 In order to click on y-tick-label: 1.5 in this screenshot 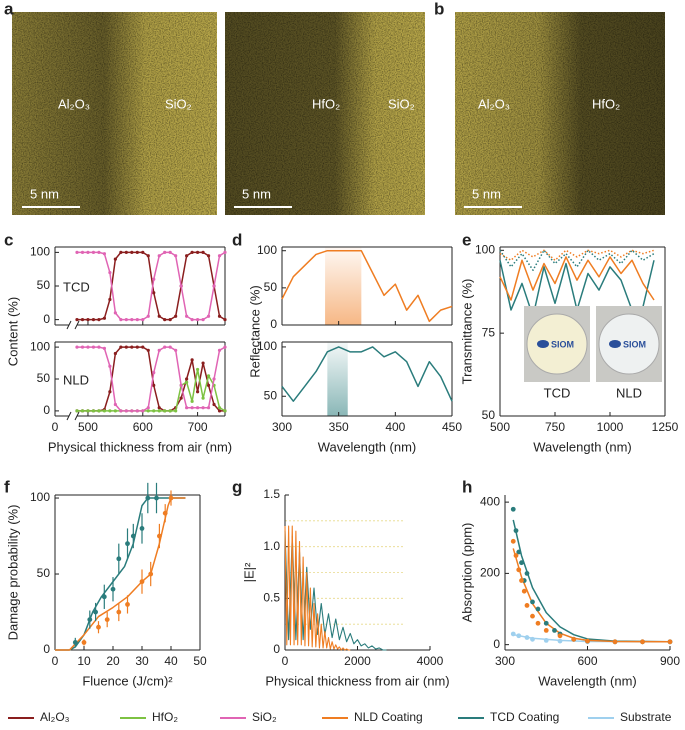, I will do `click(271, 494)`.